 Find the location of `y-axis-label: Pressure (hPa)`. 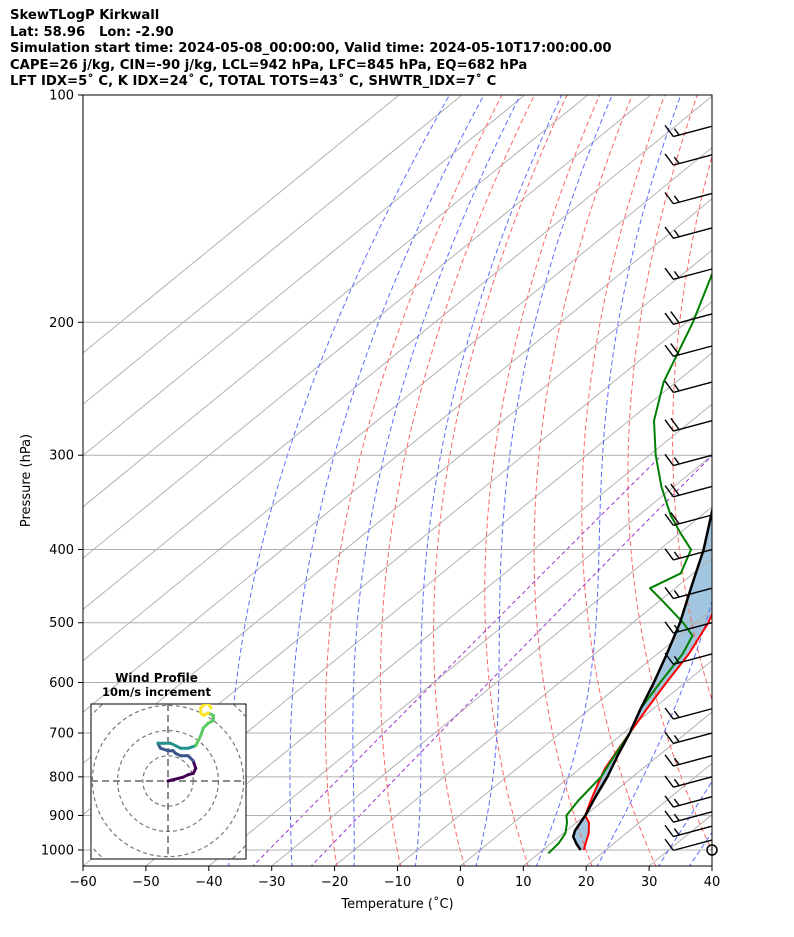

y-axis-label: Pressure (hPa) is located at coordinates (26, 480).